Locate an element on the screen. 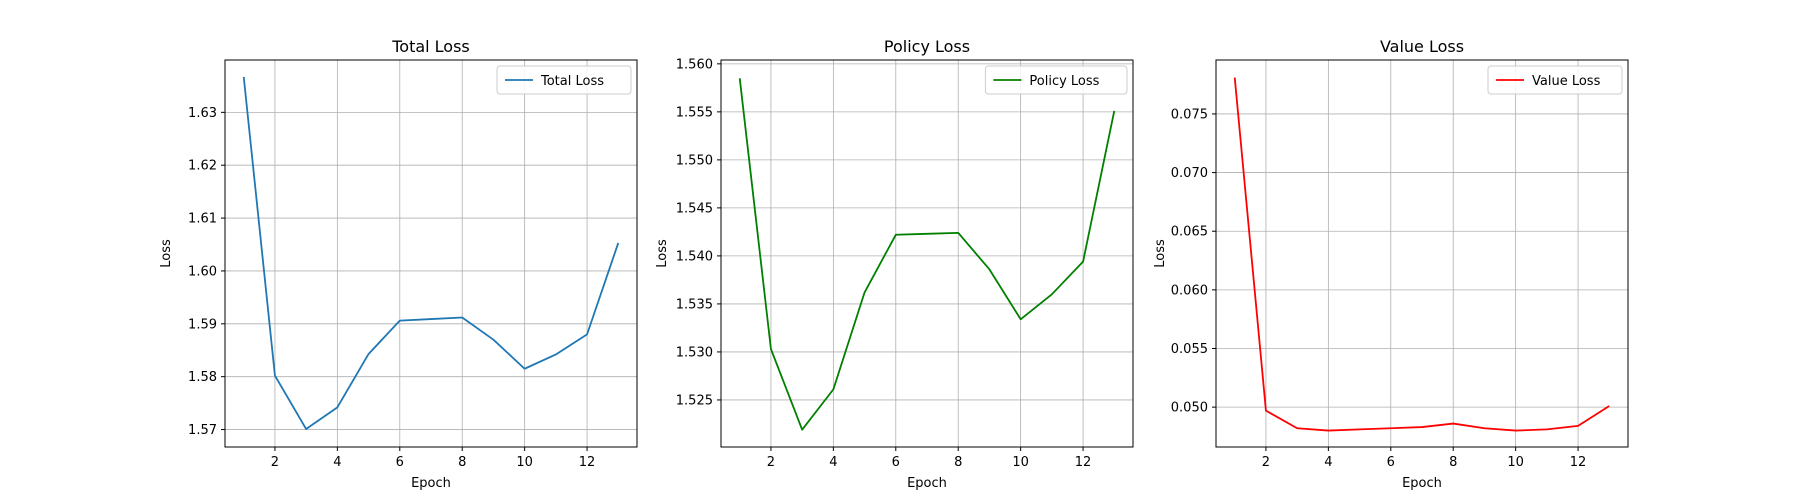  y-tick-label: 0.060 is located at coordinates (1189, 290).